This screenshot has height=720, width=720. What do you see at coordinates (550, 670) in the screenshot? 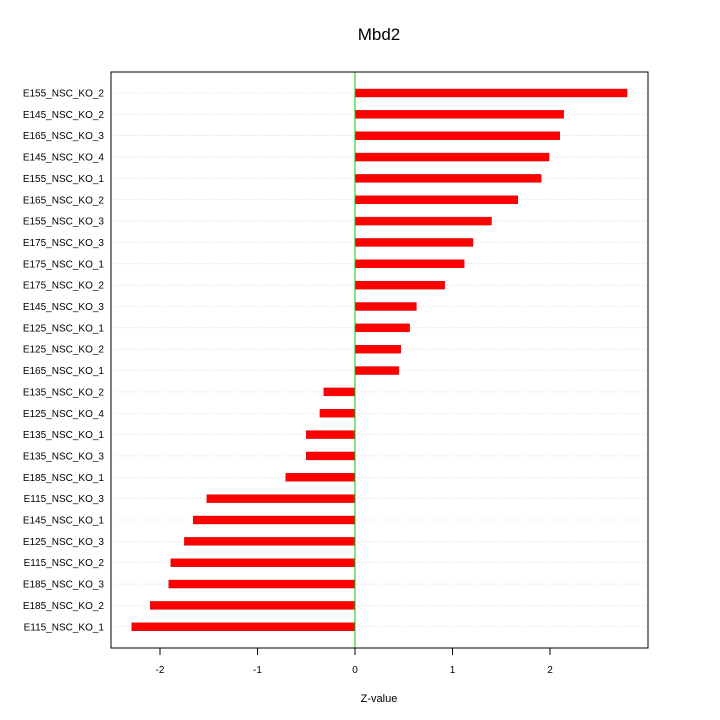
I see `x-tick-label: 2` at bounding box center [550, 670].